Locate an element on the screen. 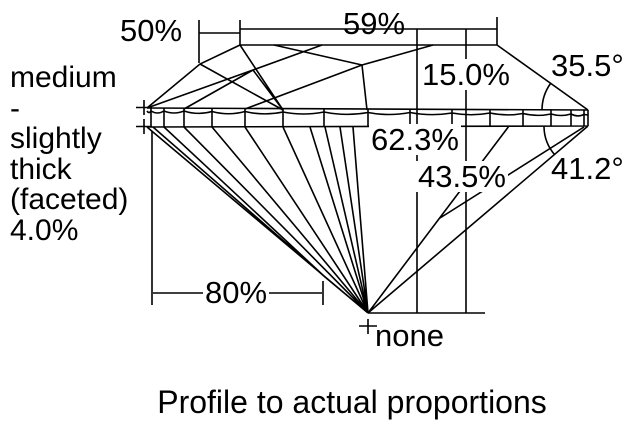 This screenshot has height=430, width=640. girdle-thickness-label: medium - slightly thick (faceted) 4.0% is located at coordinates (69, 154).